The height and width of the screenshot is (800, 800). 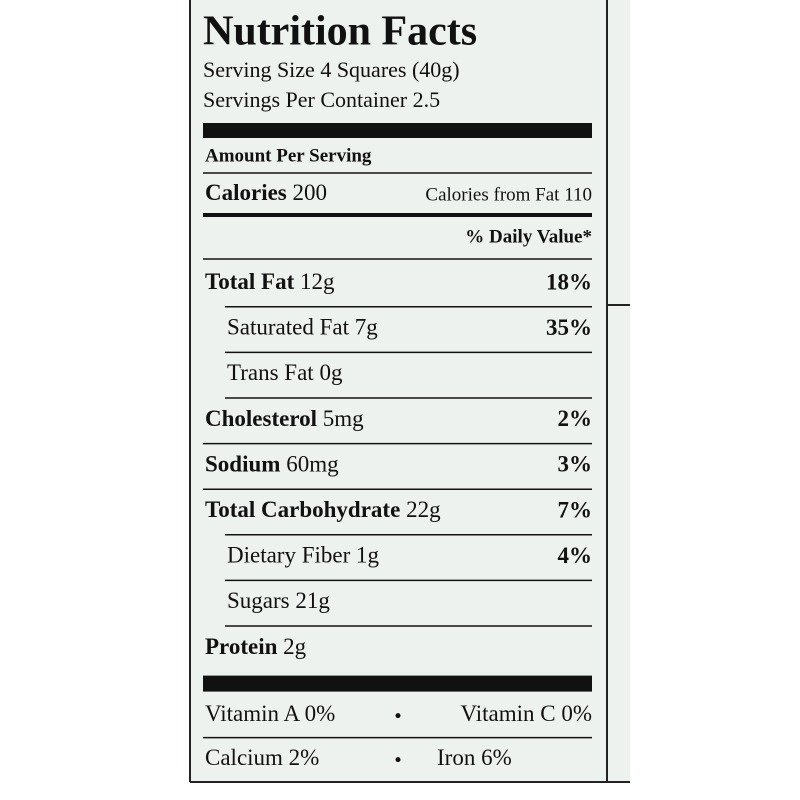 What do you see at coordinates (575, 418) in the screenshot?
I see `daily-value: 2%` at bounding box center [575, 418].